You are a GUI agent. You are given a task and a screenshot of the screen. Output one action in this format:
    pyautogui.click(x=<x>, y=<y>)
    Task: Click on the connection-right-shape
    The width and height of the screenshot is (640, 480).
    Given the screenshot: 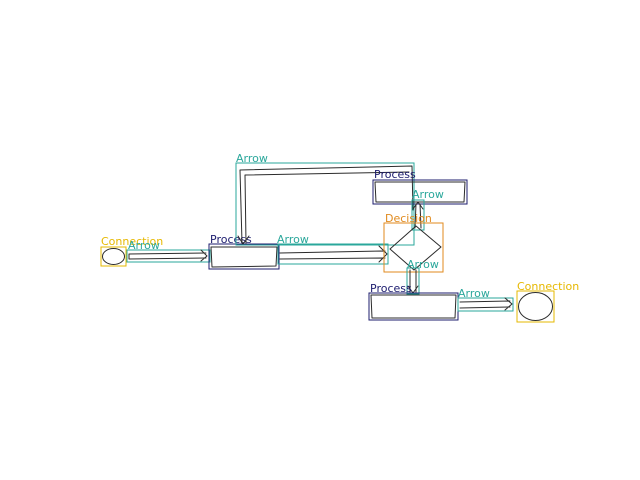 What is the action you would take?
    pyautogui.click(x=535, y=306)
    